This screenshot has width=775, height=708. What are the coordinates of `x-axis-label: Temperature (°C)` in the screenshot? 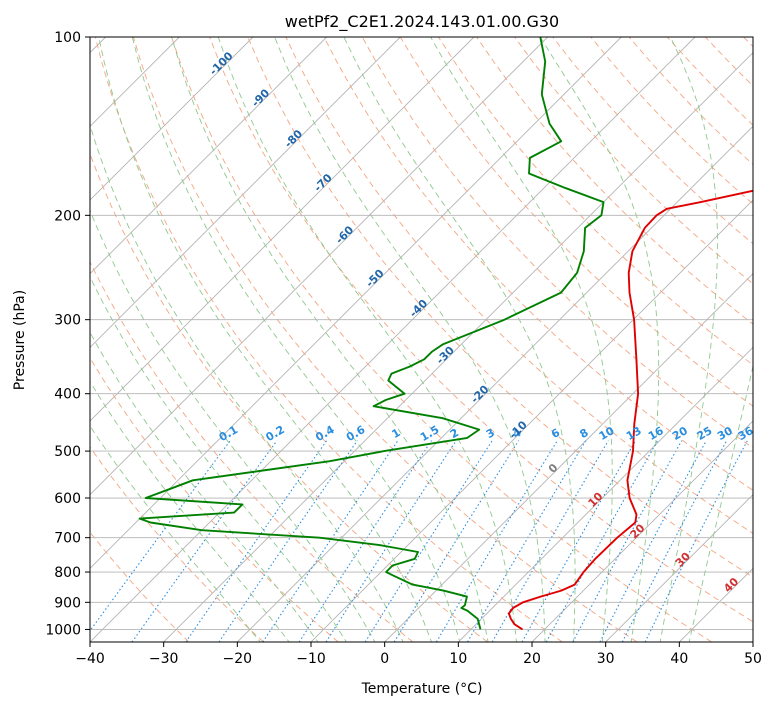 It's located at (422, 689).